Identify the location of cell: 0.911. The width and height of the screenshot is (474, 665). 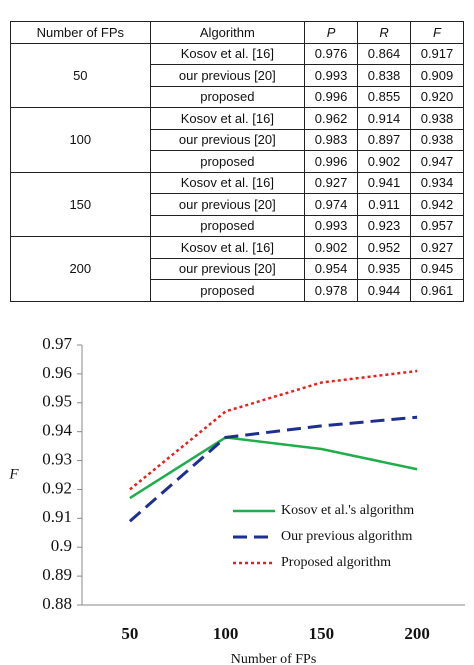
(384, 204).